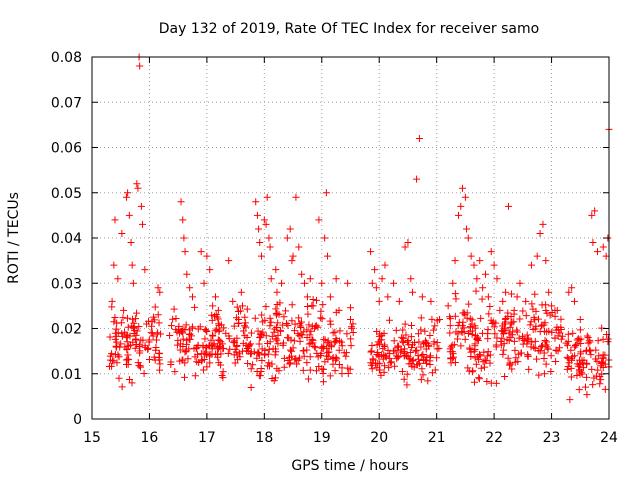 This screenshot has height=480, width=640. Describe the element at coordinates (437, 438) in the screenshot. I see `x-tick-label: 21` at that location.